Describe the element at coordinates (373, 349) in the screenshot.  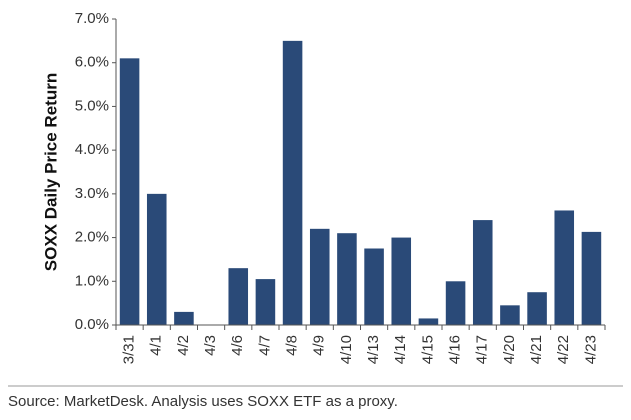
I see `x-tick-label: 4/13` at that location.